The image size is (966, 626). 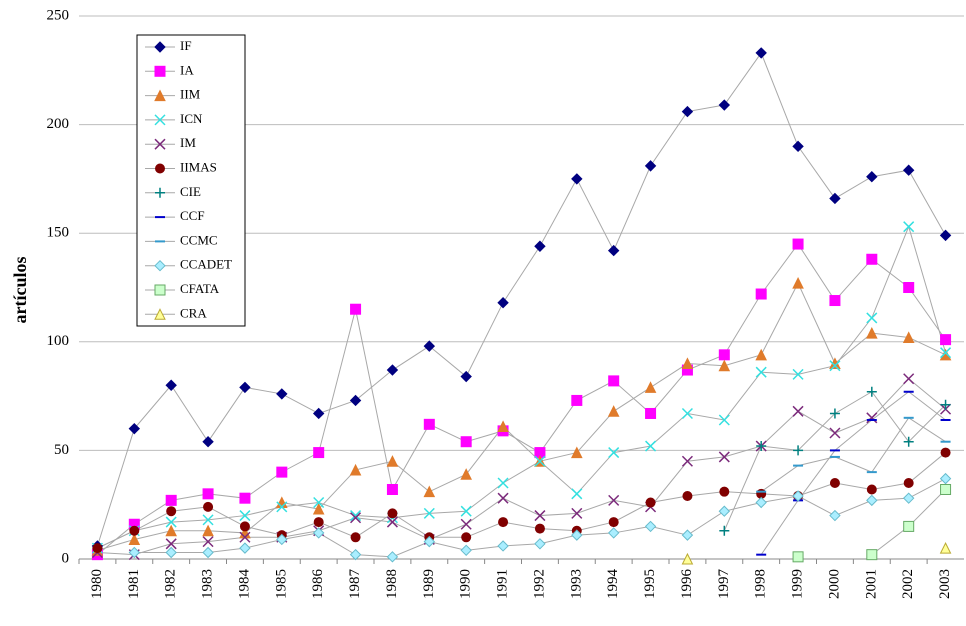 What do you see at coordinates (61, 450) in the screenshot?
I see `y-tick-label: 50` at bounding box center [61, 450].